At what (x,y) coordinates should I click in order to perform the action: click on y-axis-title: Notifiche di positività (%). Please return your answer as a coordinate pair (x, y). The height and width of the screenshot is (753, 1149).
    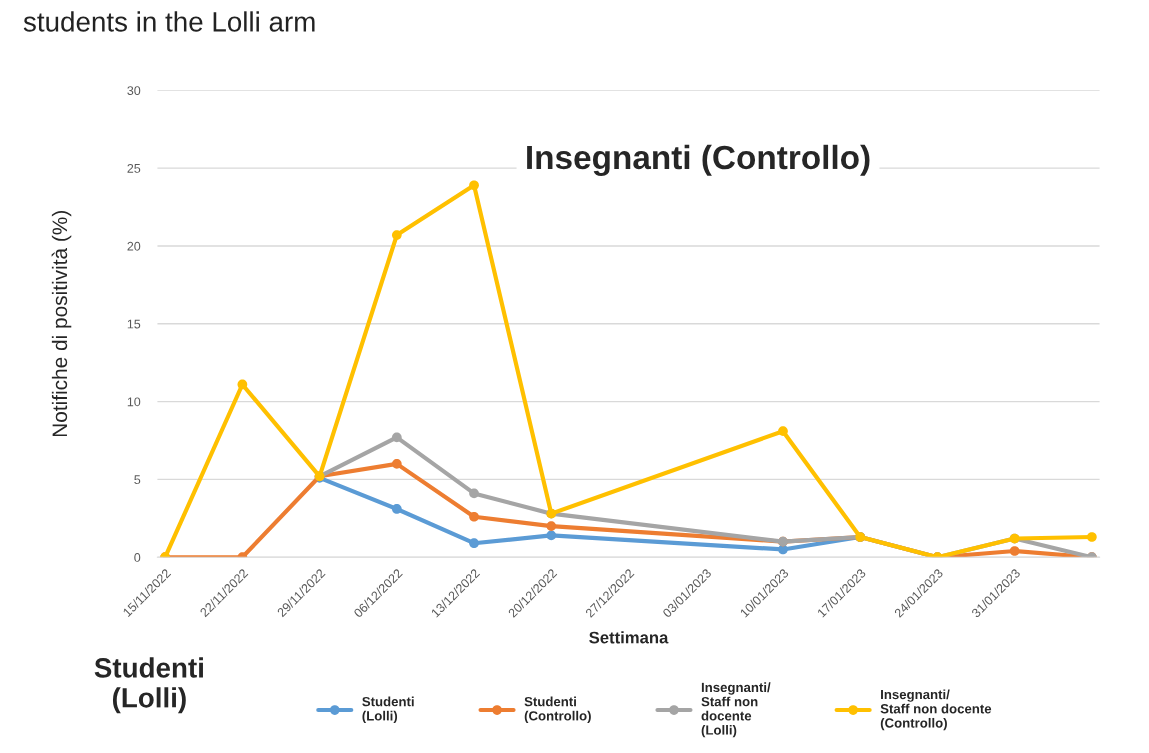
    Looking at the image, I should click on (61, 324).